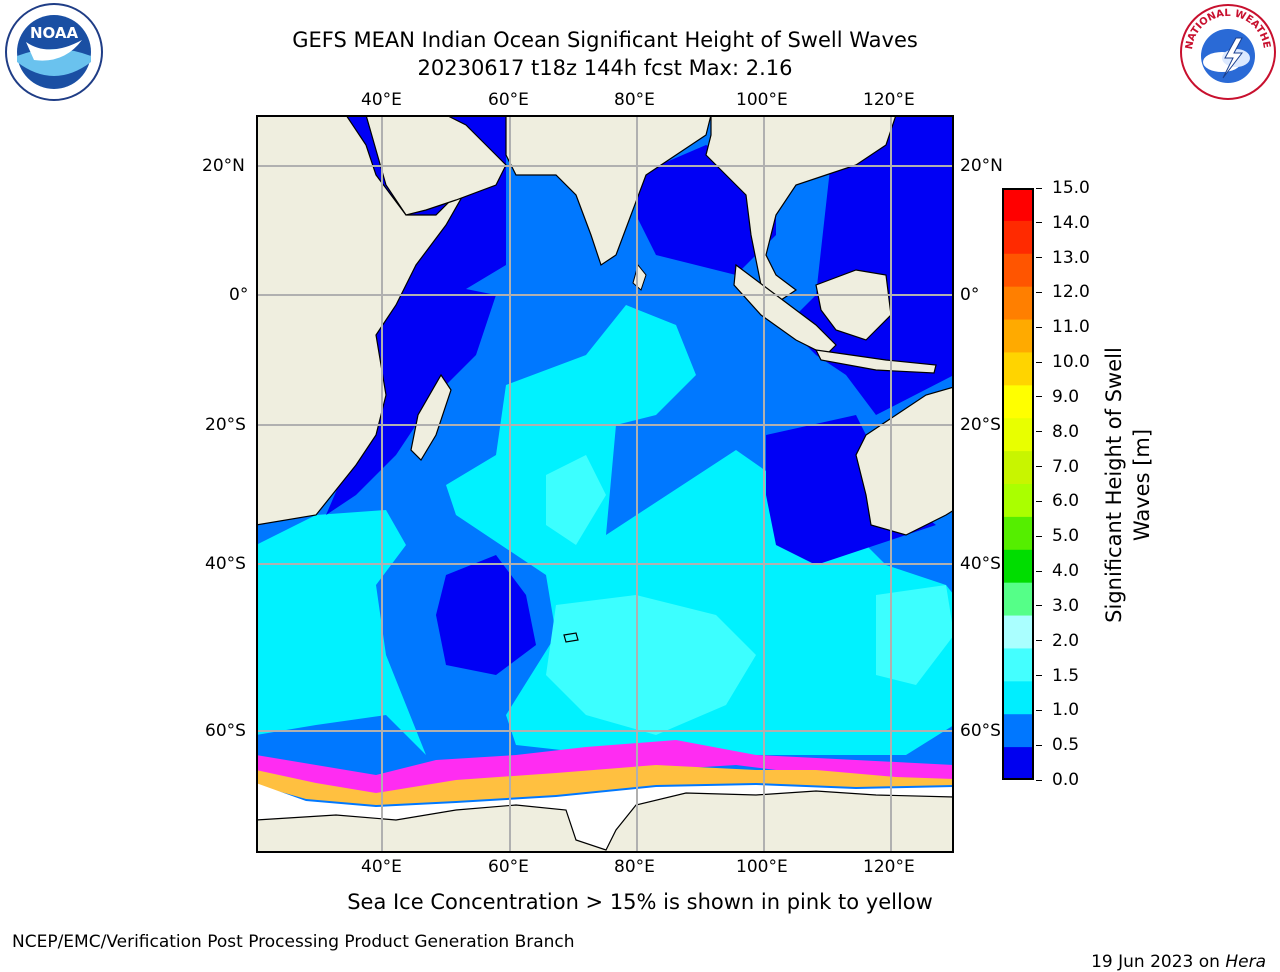 The width and height of the screenshot is (1280, 972). I want to click on land-borneo, so click(853, 305).